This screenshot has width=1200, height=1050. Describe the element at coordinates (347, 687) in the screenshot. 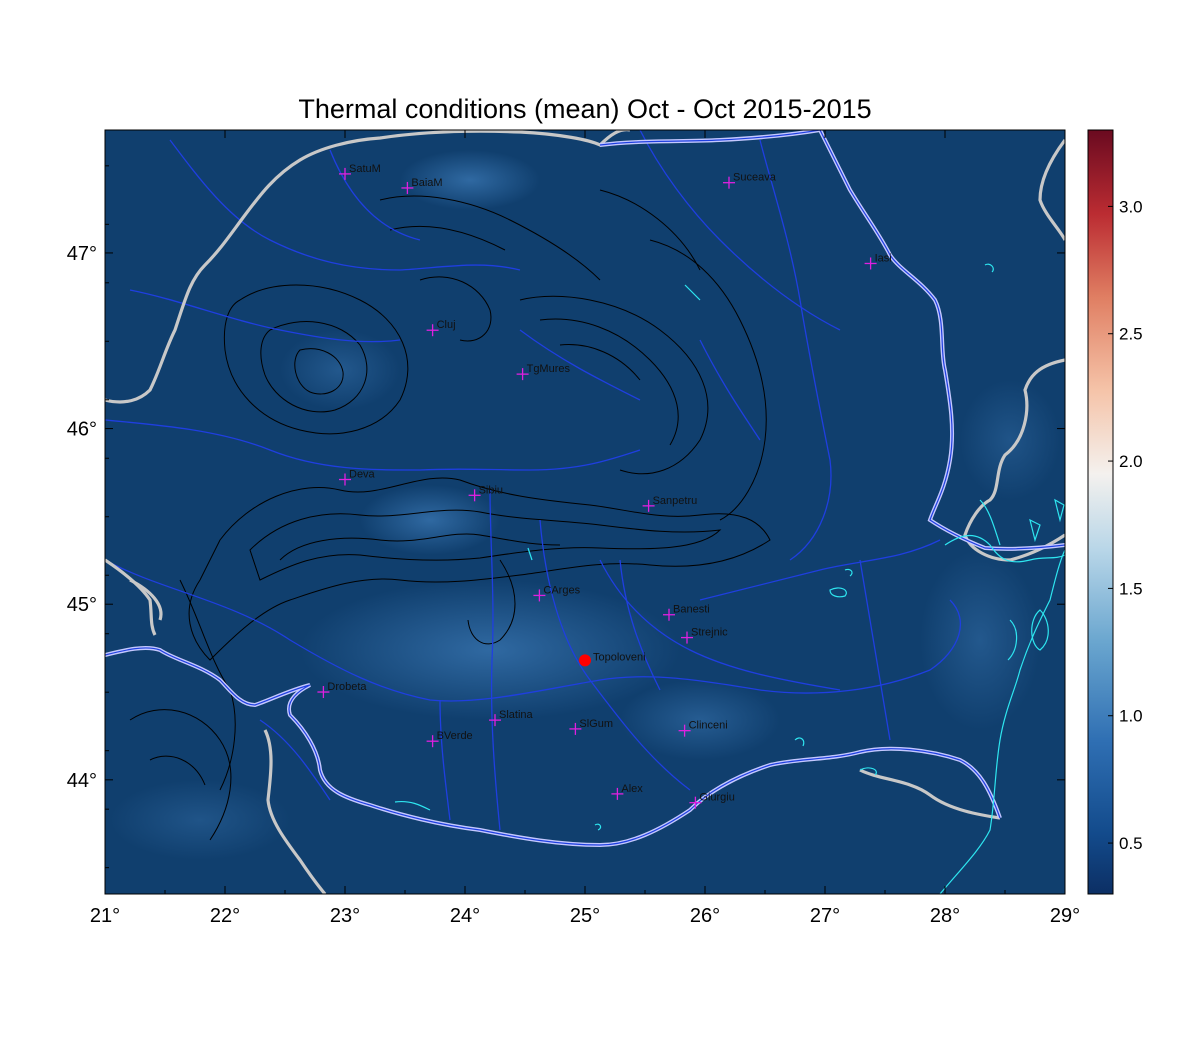

I see `station-label: Drobeta` at that location.